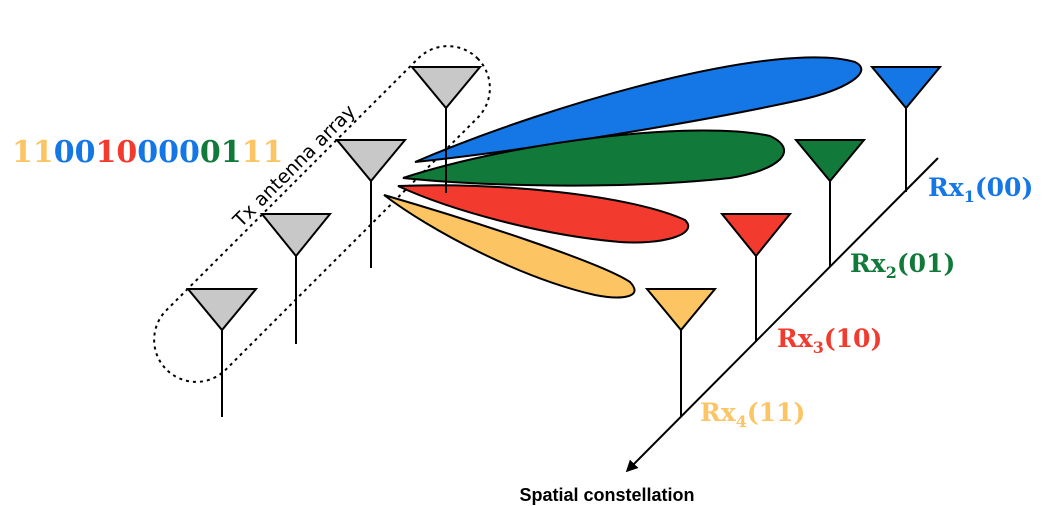  I want to click on rx-label-2: Rx2(01), so click(902, 265).